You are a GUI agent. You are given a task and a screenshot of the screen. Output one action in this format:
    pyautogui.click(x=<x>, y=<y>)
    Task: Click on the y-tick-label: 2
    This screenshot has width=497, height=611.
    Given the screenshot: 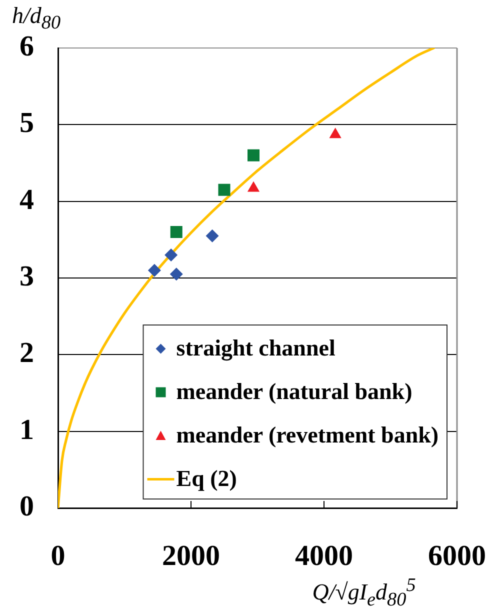 What is the action you would take?
    pyautogui.click(x=27, y=353)
    